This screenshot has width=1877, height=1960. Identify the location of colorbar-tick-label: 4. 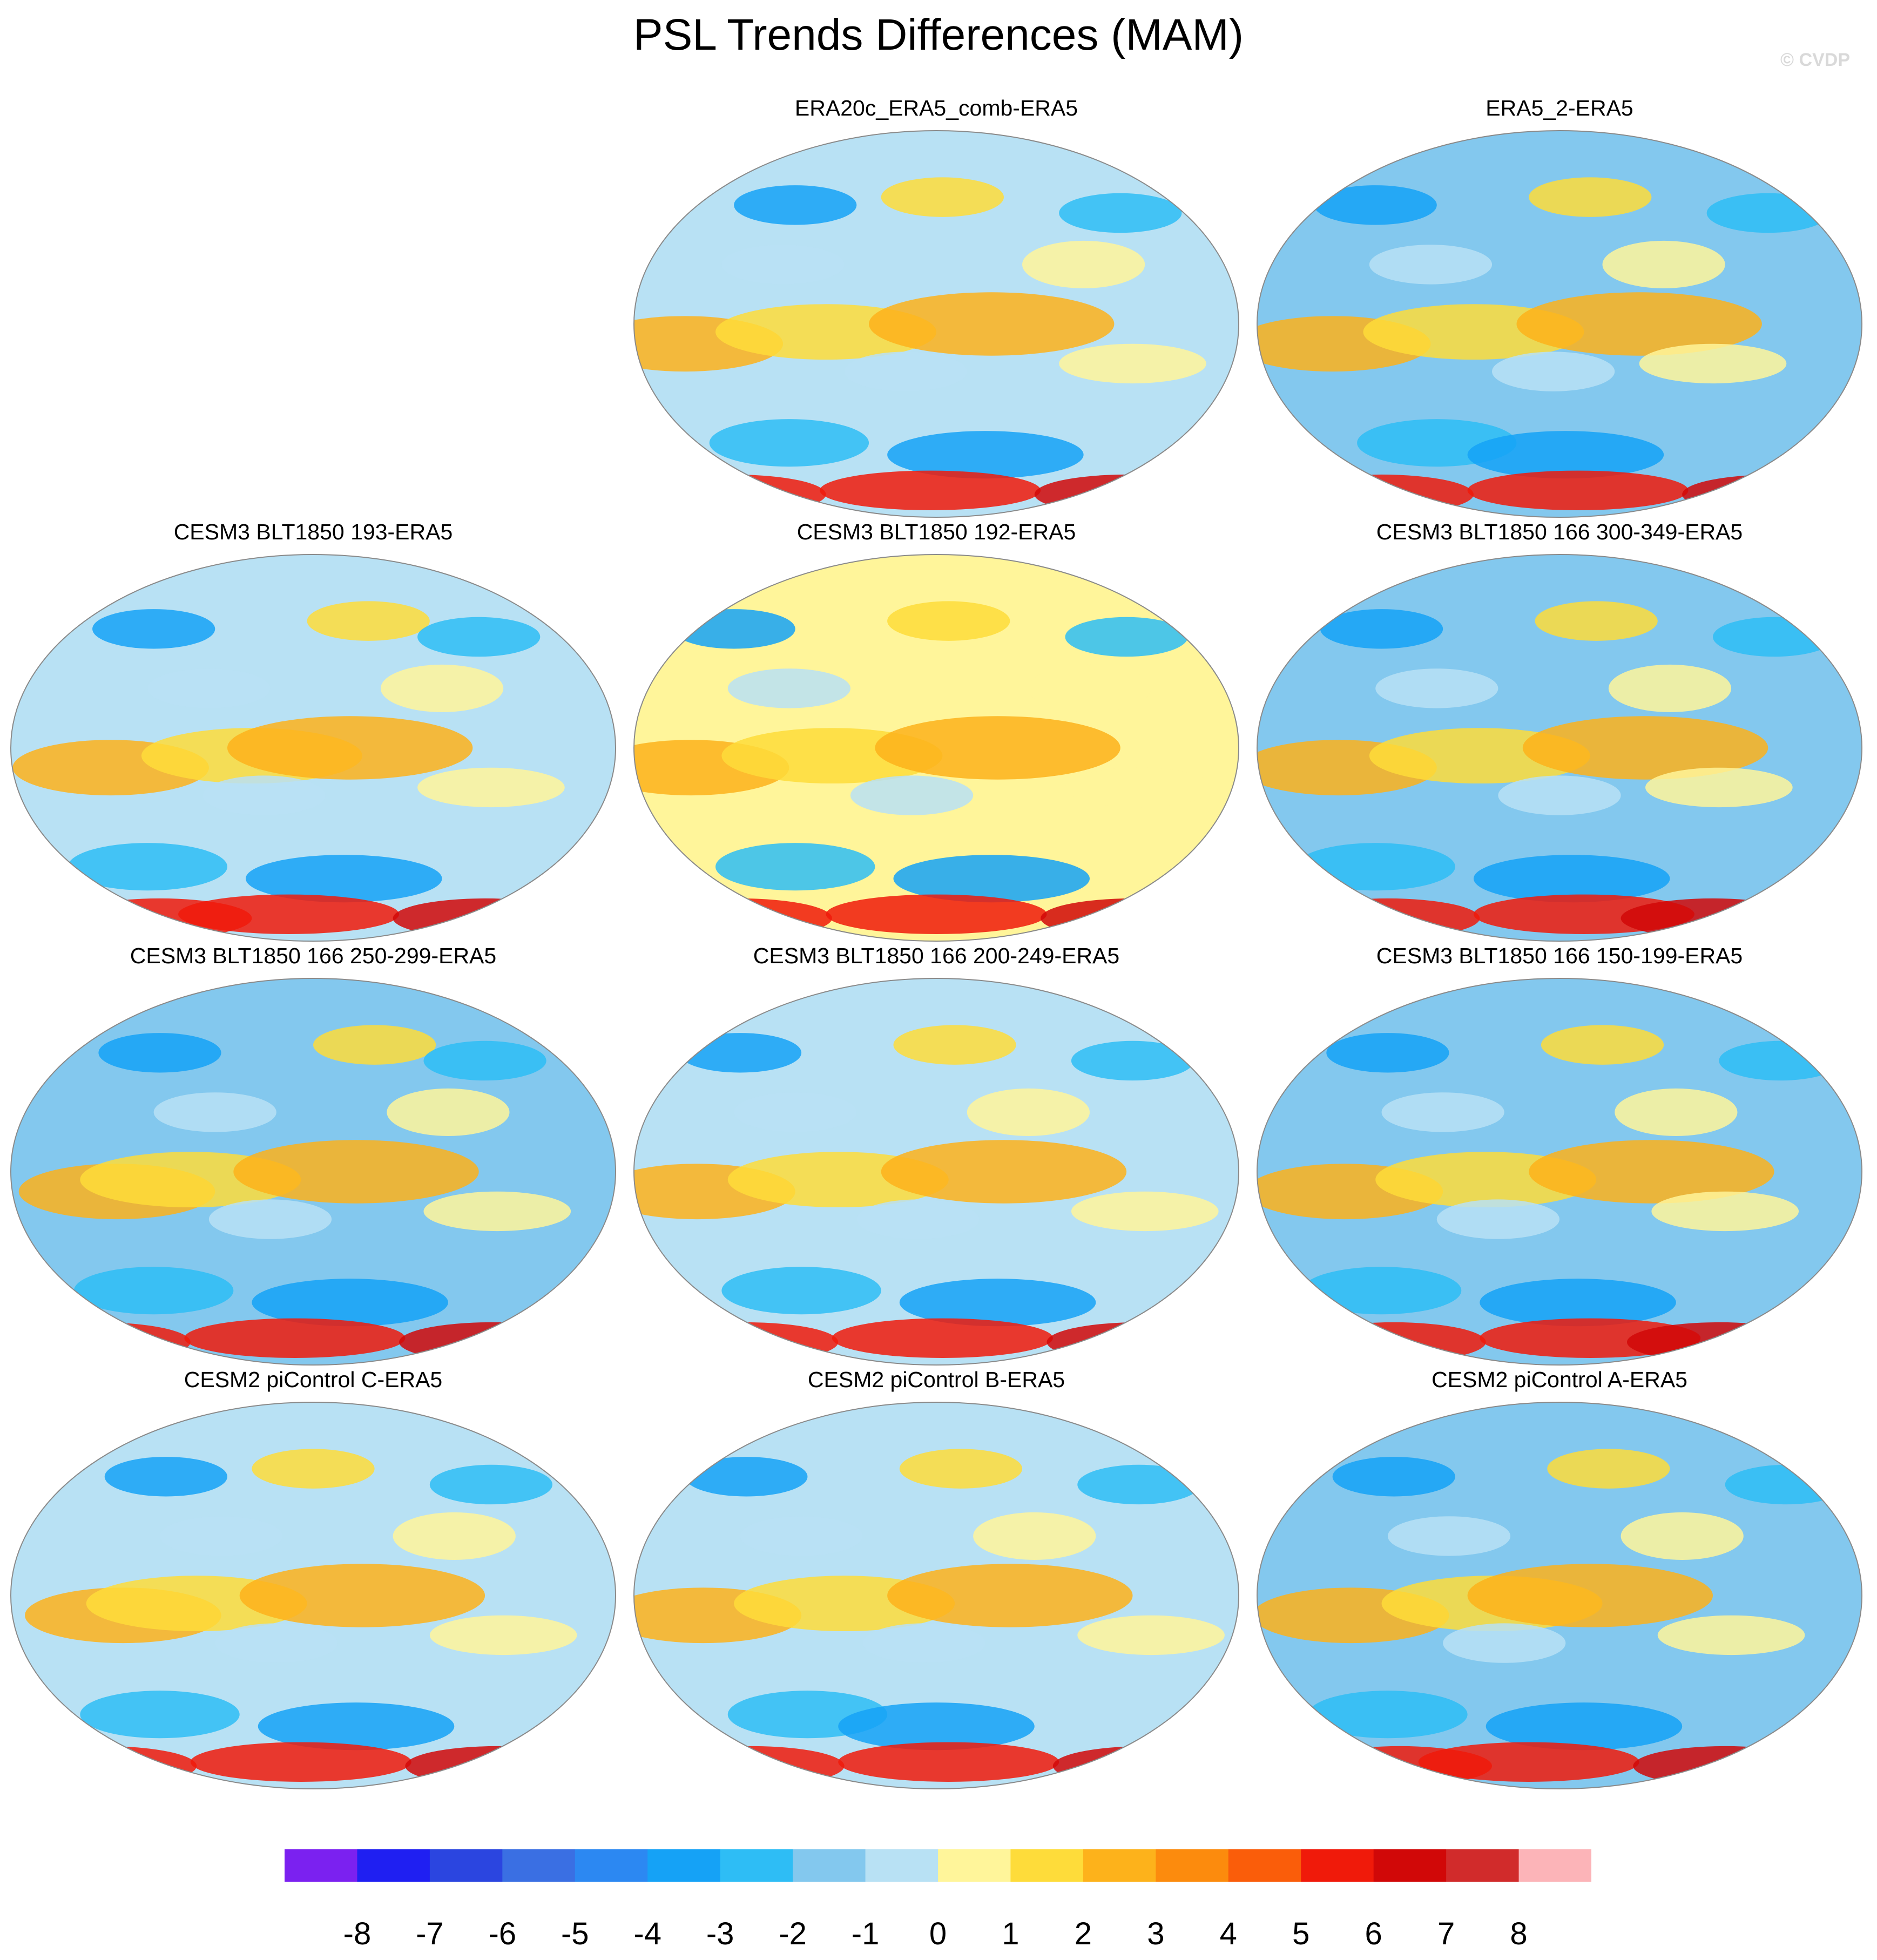
(1228, 1933).